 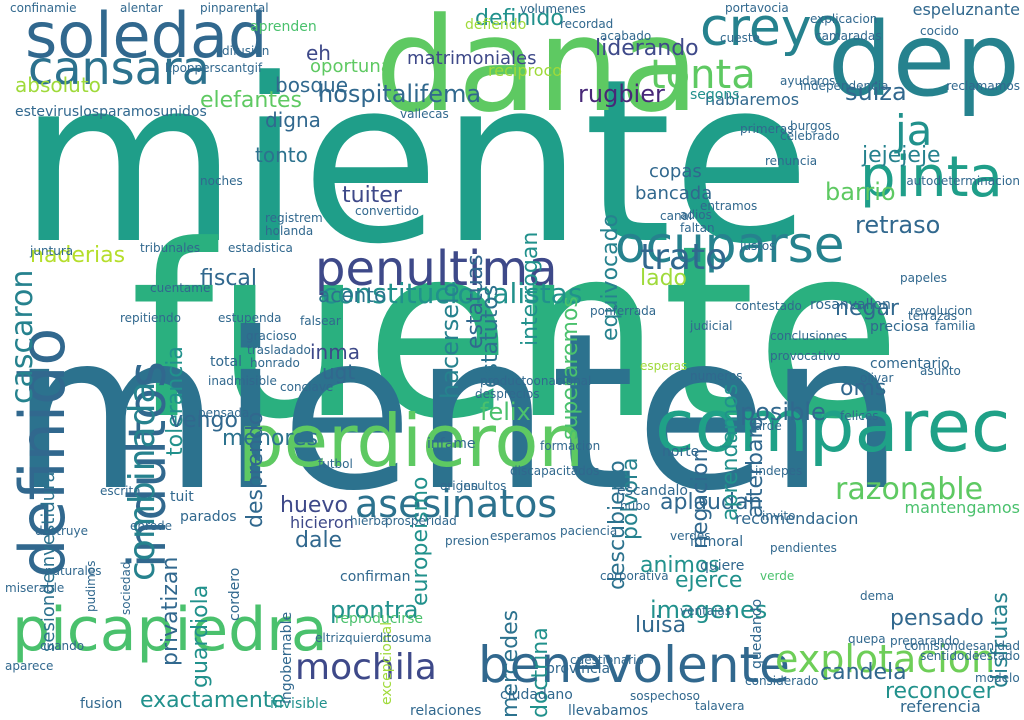 I want to click on cloud-word: aparece, so click(x=29, y=666).